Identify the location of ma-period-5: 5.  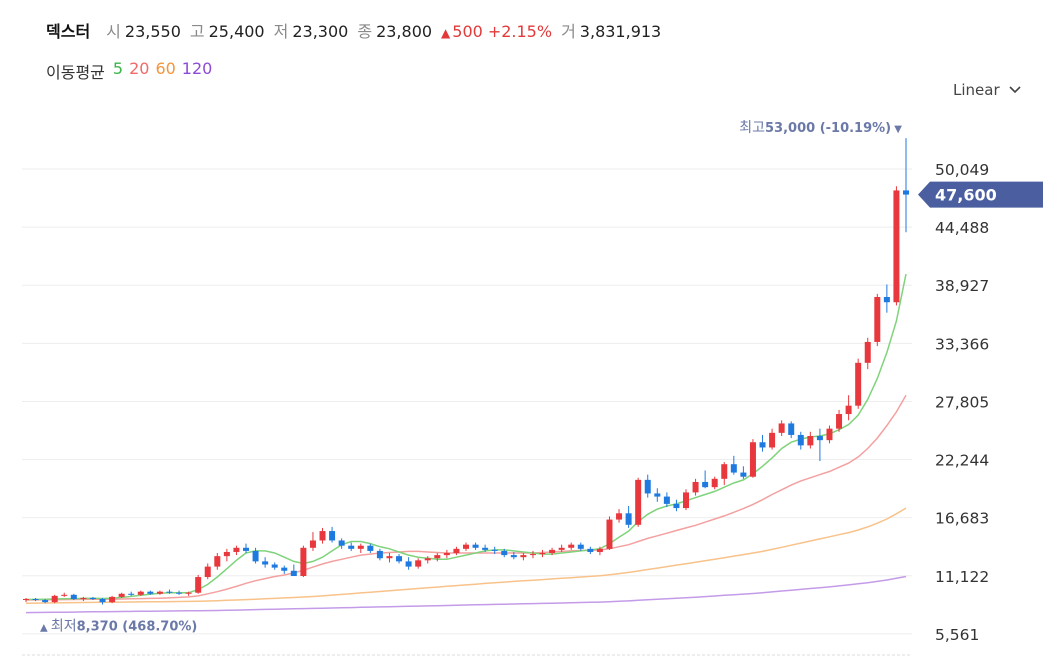
(118, 68).